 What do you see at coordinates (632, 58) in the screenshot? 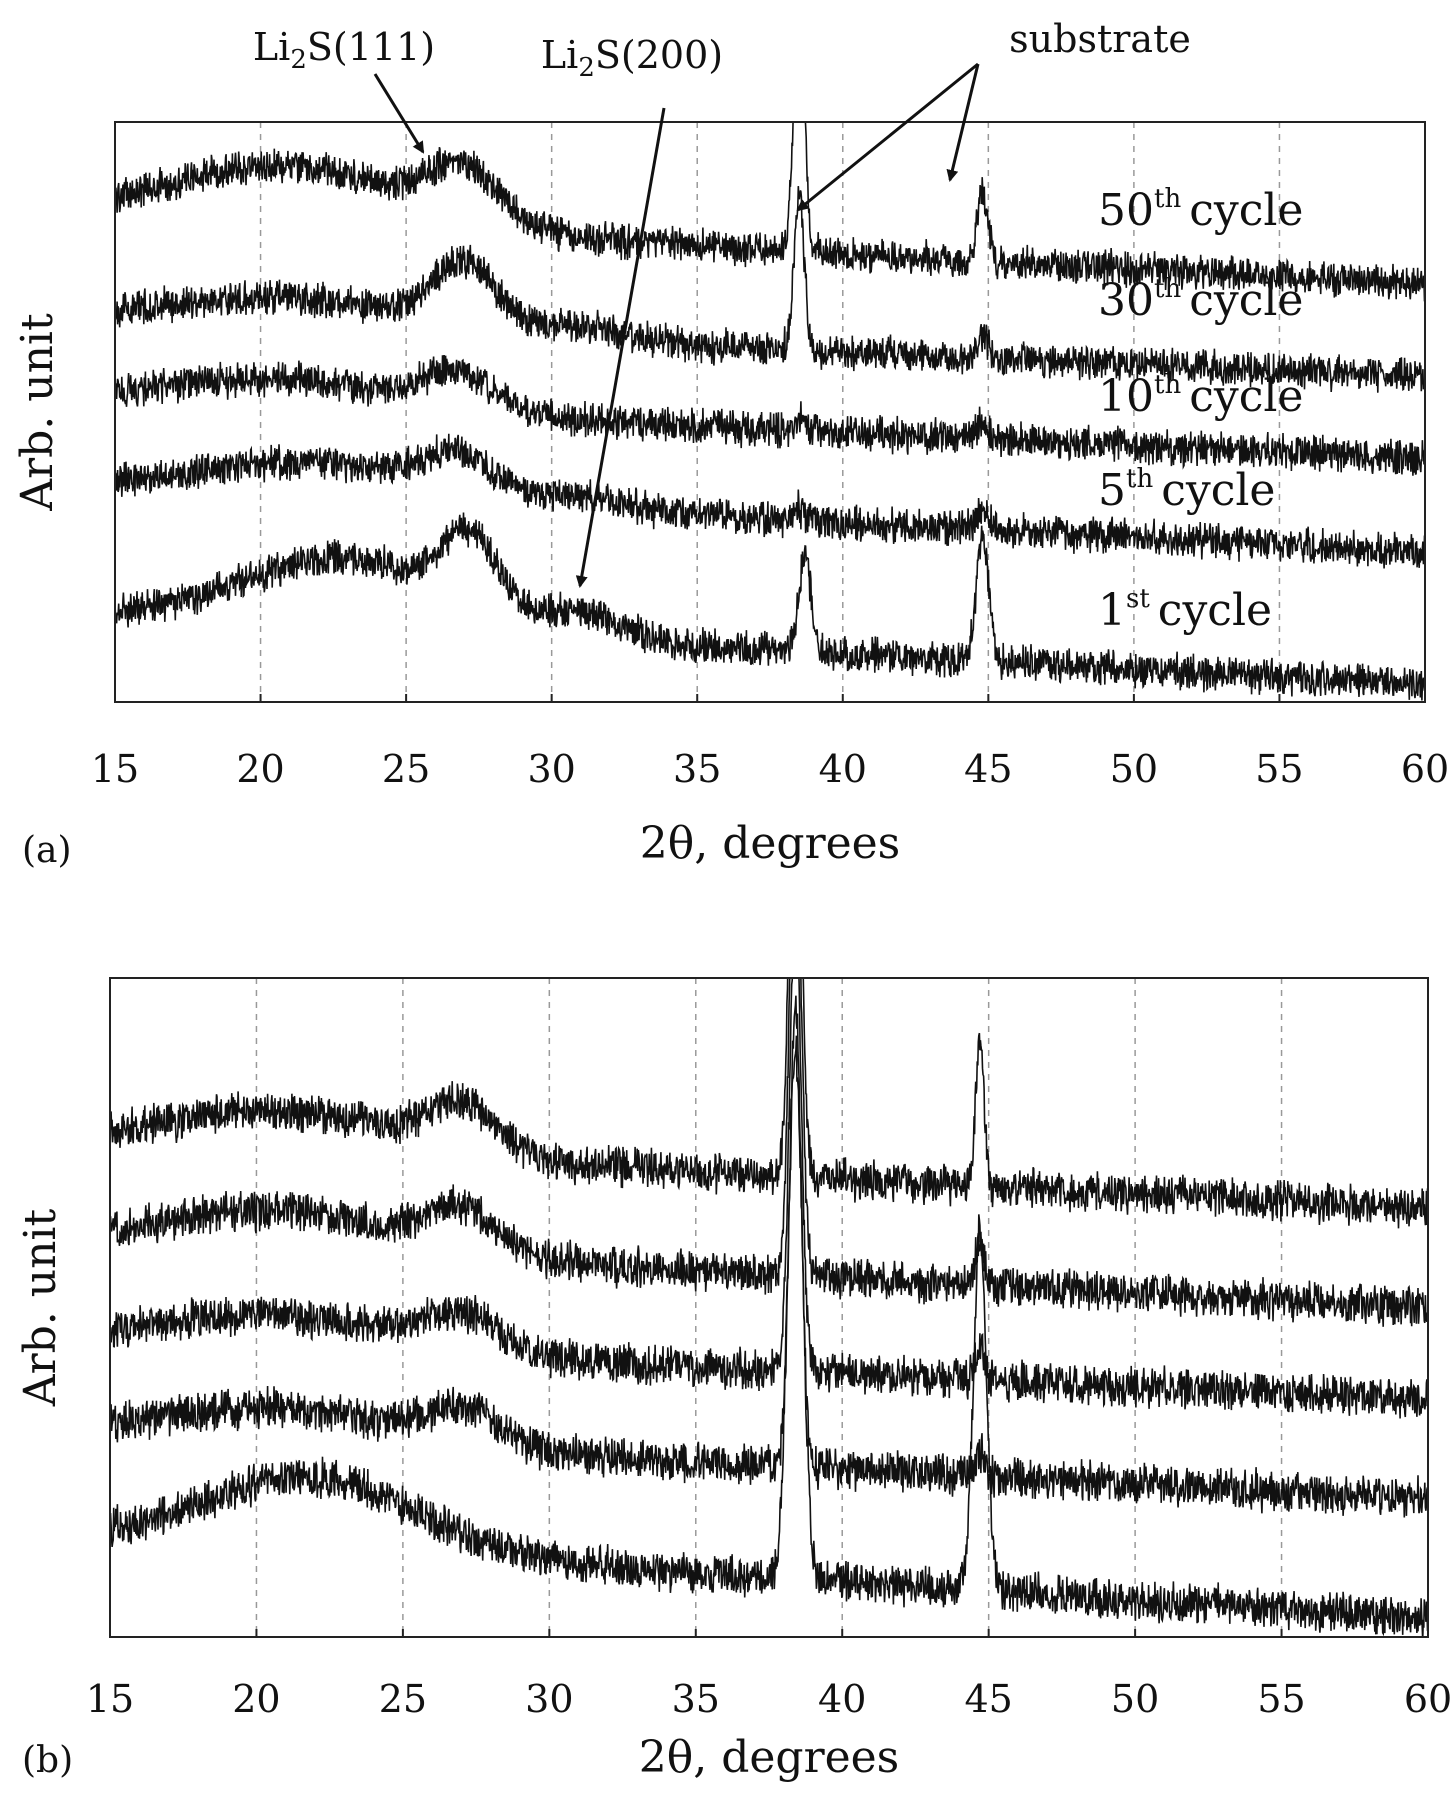
I see `peak-annotation-label: Li2S(200)` at bounding box center [632, 58].